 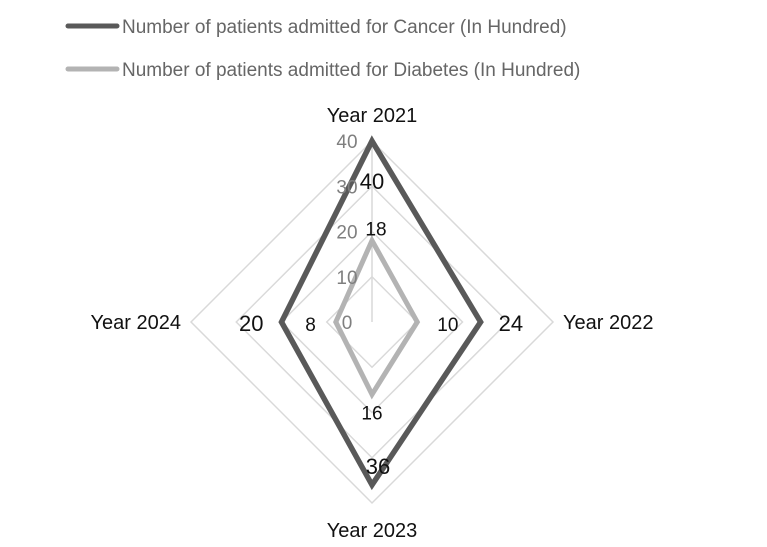 I want to click on tick-label-40: 40, so click(x=346, y=142).